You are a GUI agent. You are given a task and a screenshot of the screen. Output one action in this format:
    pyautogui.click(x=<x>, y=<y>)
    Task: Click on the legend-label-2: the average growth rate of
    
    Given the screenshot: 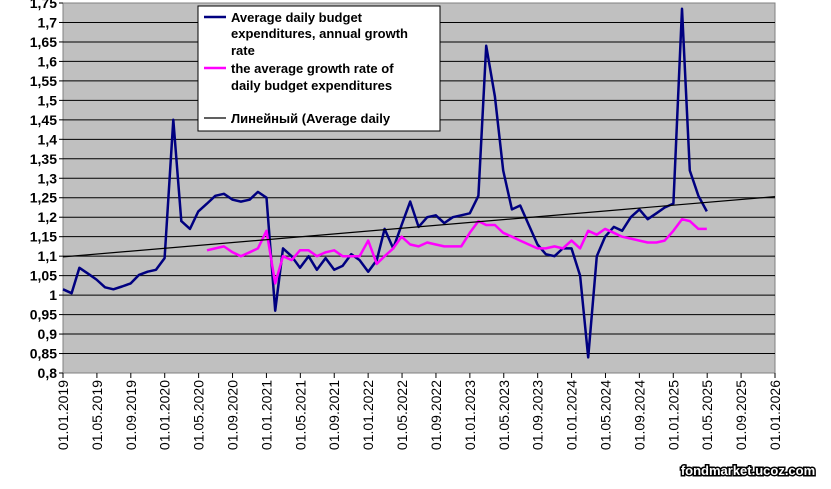 What is the action you would take?
    pyautogui.click(x=312, y=68)
    